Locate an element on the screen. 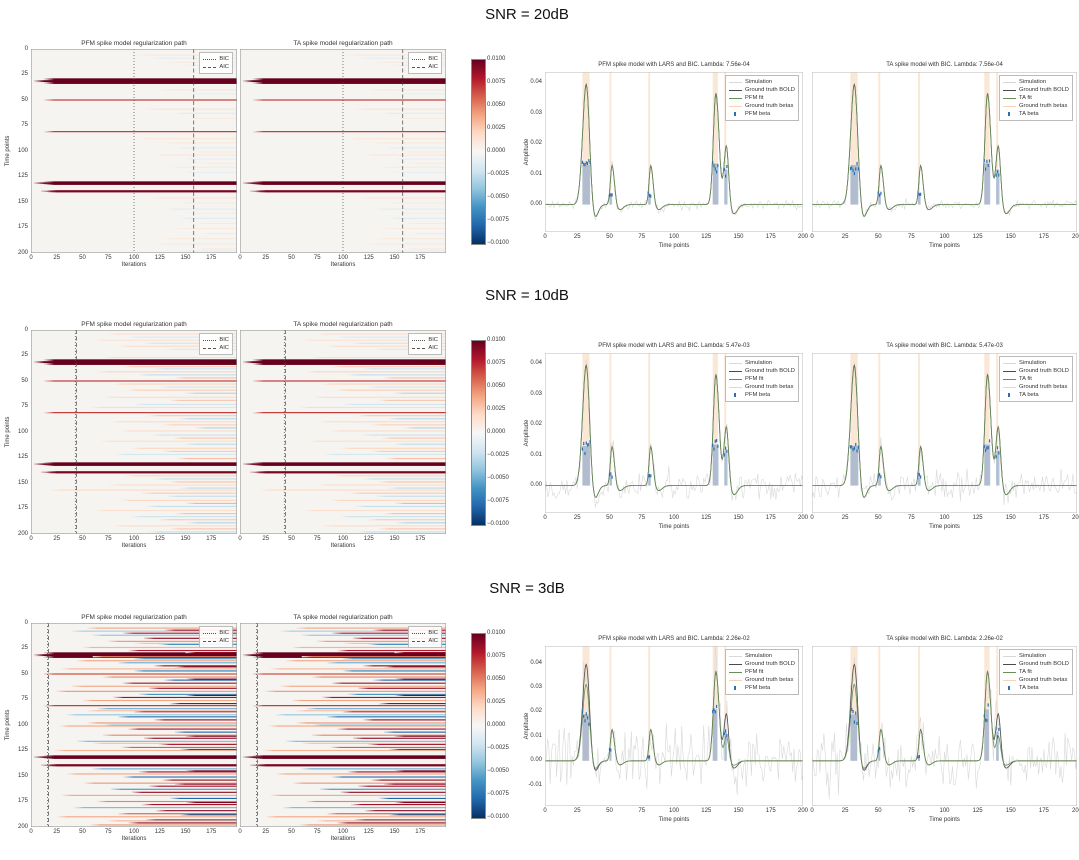 Image resolution: width=1079 pixels, height=860 pixels. lineplot-x-tick-label: 100 is located at coordinates (673, 518).